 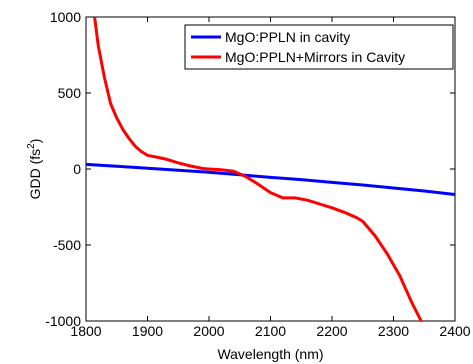 I want to click on legend-label-1: MgO:PPLN in cavity, so click(x=287, y=37).